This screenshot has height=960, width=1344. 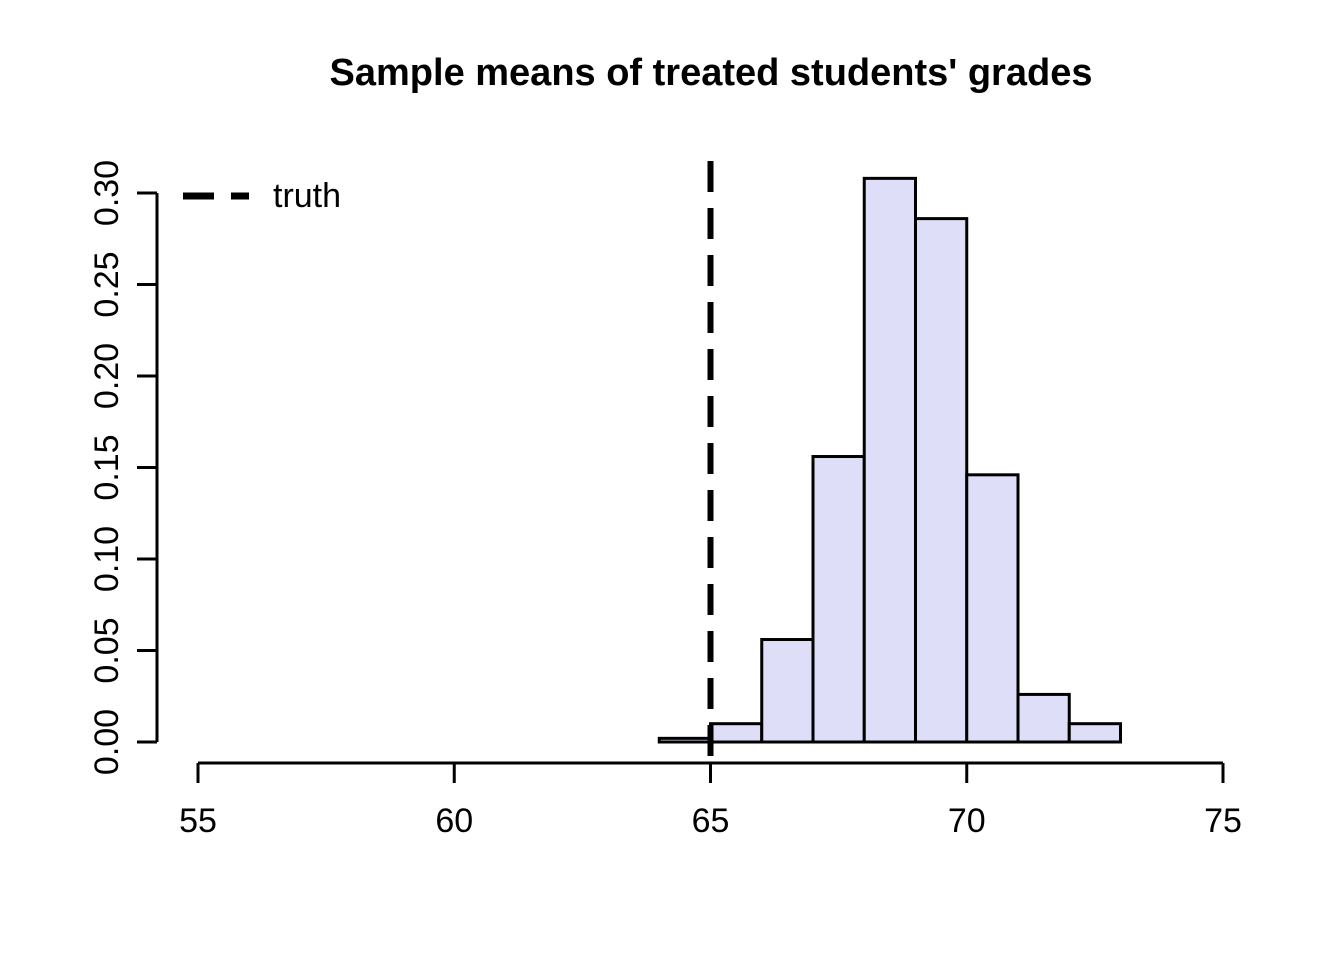 I want to click on y-tick-label: 0.30, so click(x=107, y=193).